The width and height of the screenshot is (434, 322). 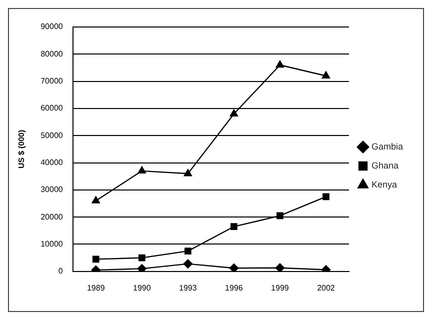 What do you see at coordinates (52, 162) in the screenshot?
I see `y-tick-label: 40000` at bounding box center [52, 162].